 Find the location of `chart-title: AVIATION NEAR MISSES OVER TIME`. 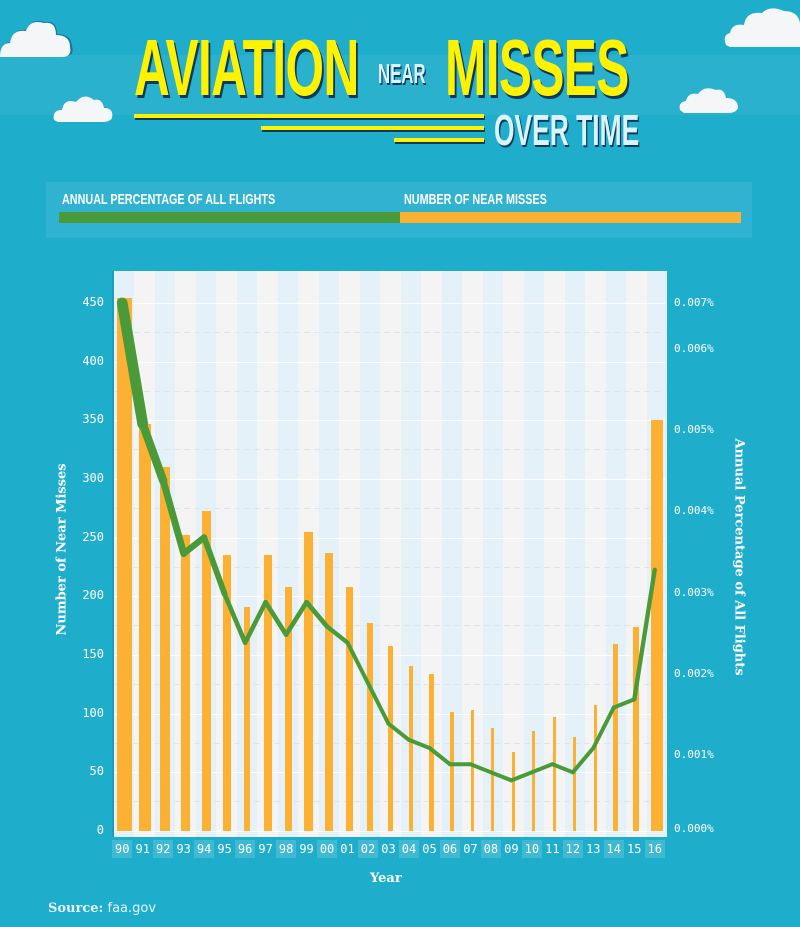

chart-title: AVIATION NEAR MISSES OVER TIME is located at coordinates (400, 90).